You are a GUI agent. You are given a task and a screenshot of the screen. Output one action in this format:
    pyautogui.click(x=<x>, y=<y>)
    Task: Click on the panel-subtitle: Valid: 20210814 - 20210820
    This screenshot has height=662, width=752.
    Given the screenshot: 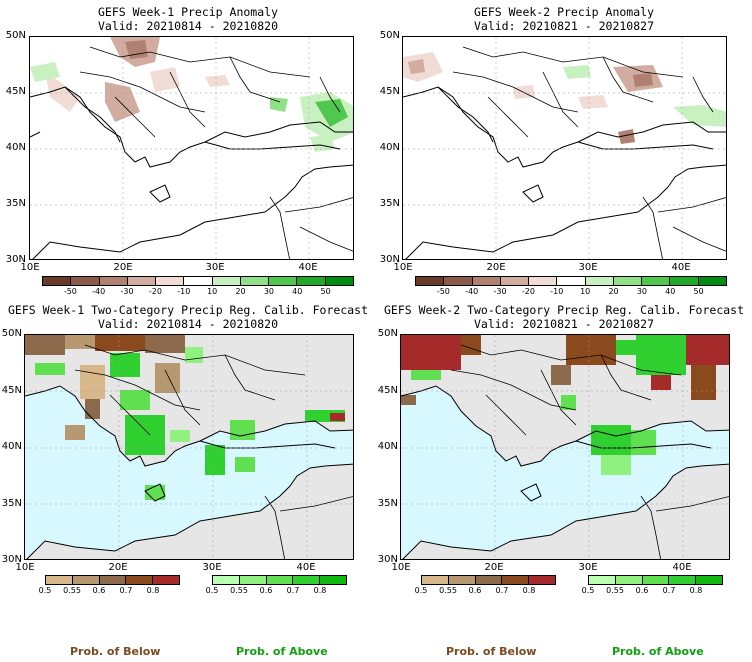 What is the action you would take?
    pyautogui.click(x=187, y=324)
    